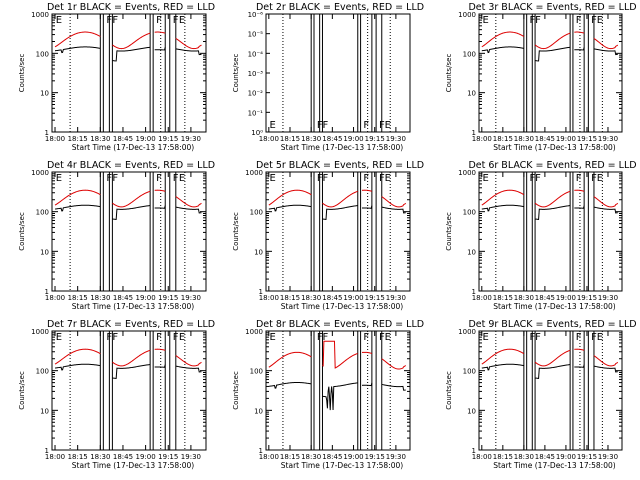  I want to click on x-tick-label: 18:00, so click(55, 298).